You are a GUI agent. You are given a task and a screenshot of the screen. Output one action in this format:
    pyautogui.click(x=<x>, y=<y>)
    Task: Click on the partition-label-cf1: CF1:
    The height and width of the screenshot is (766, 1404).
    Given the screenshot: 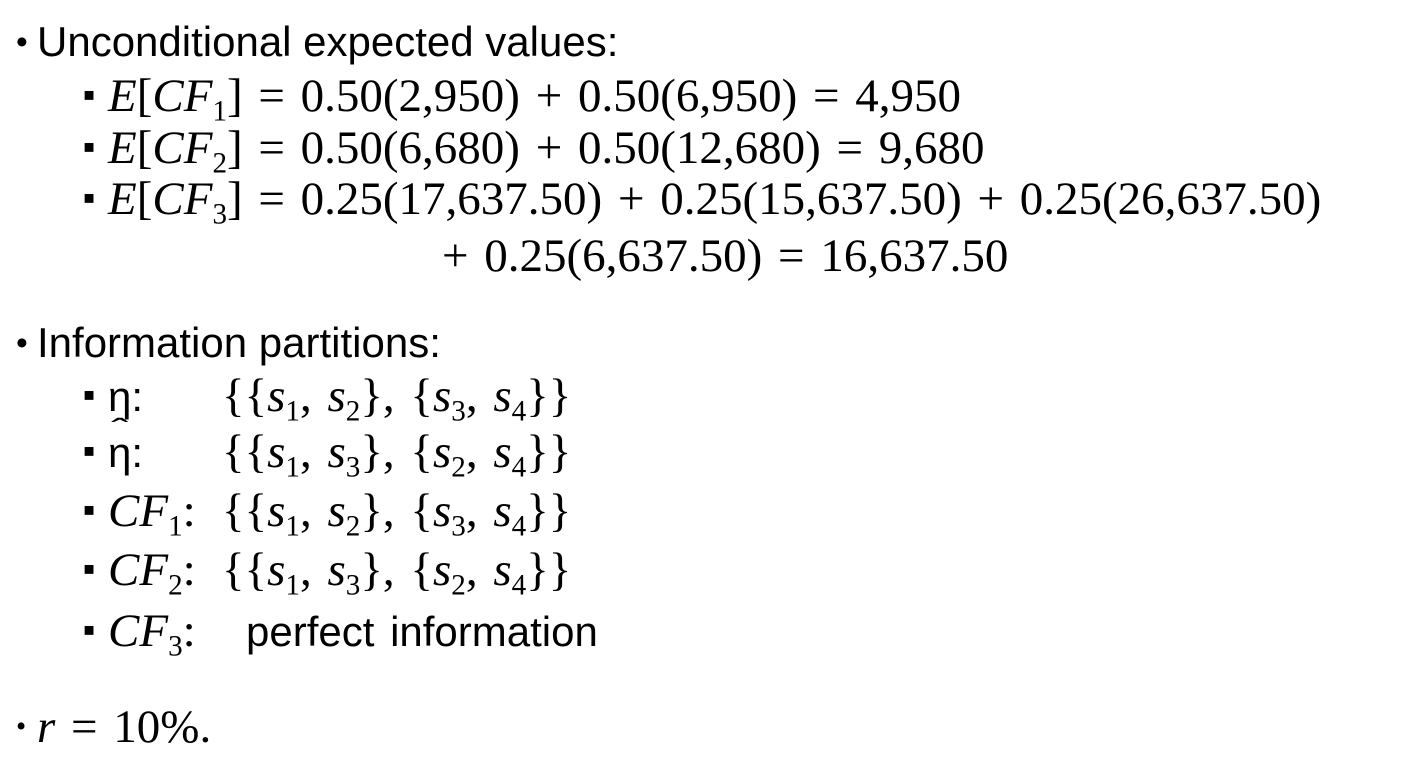 What is the action you would take?
    pyautogui.click(x=152, y=514)
    